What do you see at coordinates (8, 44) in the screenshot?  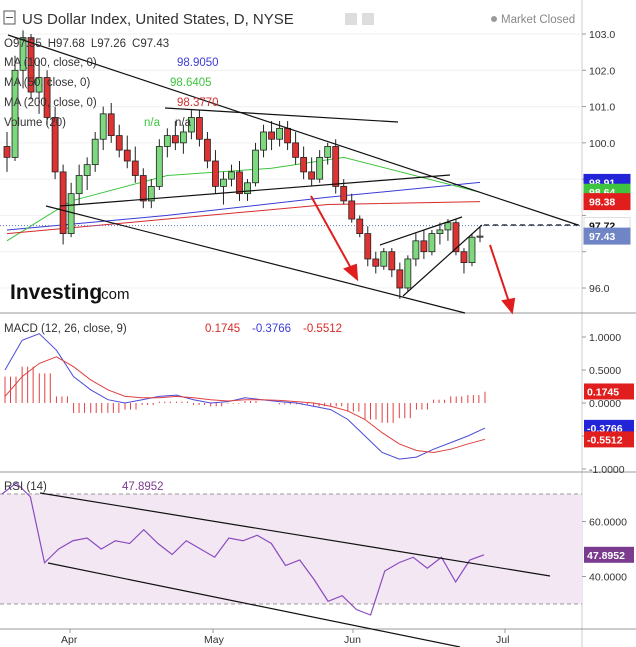 I see `ohlc-open-label: O` at bounding box center [8, 44].